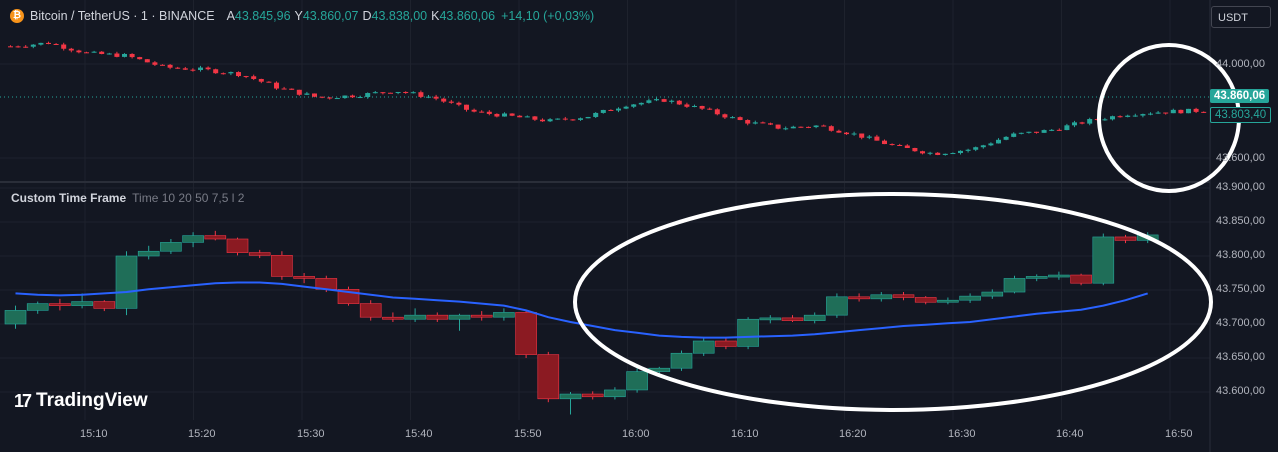 This screenshot has height=452, width=1278. I want to click on indicator-name: Custom Time Frame, so click(69, 198).